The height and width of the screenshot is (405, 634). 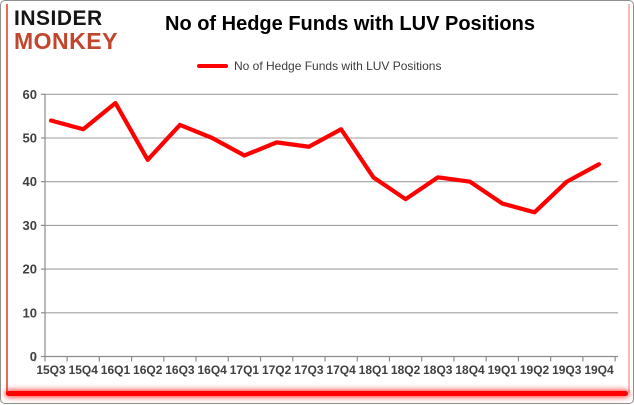 I want to click on svg-text: 20, so click(x=30, y=269).